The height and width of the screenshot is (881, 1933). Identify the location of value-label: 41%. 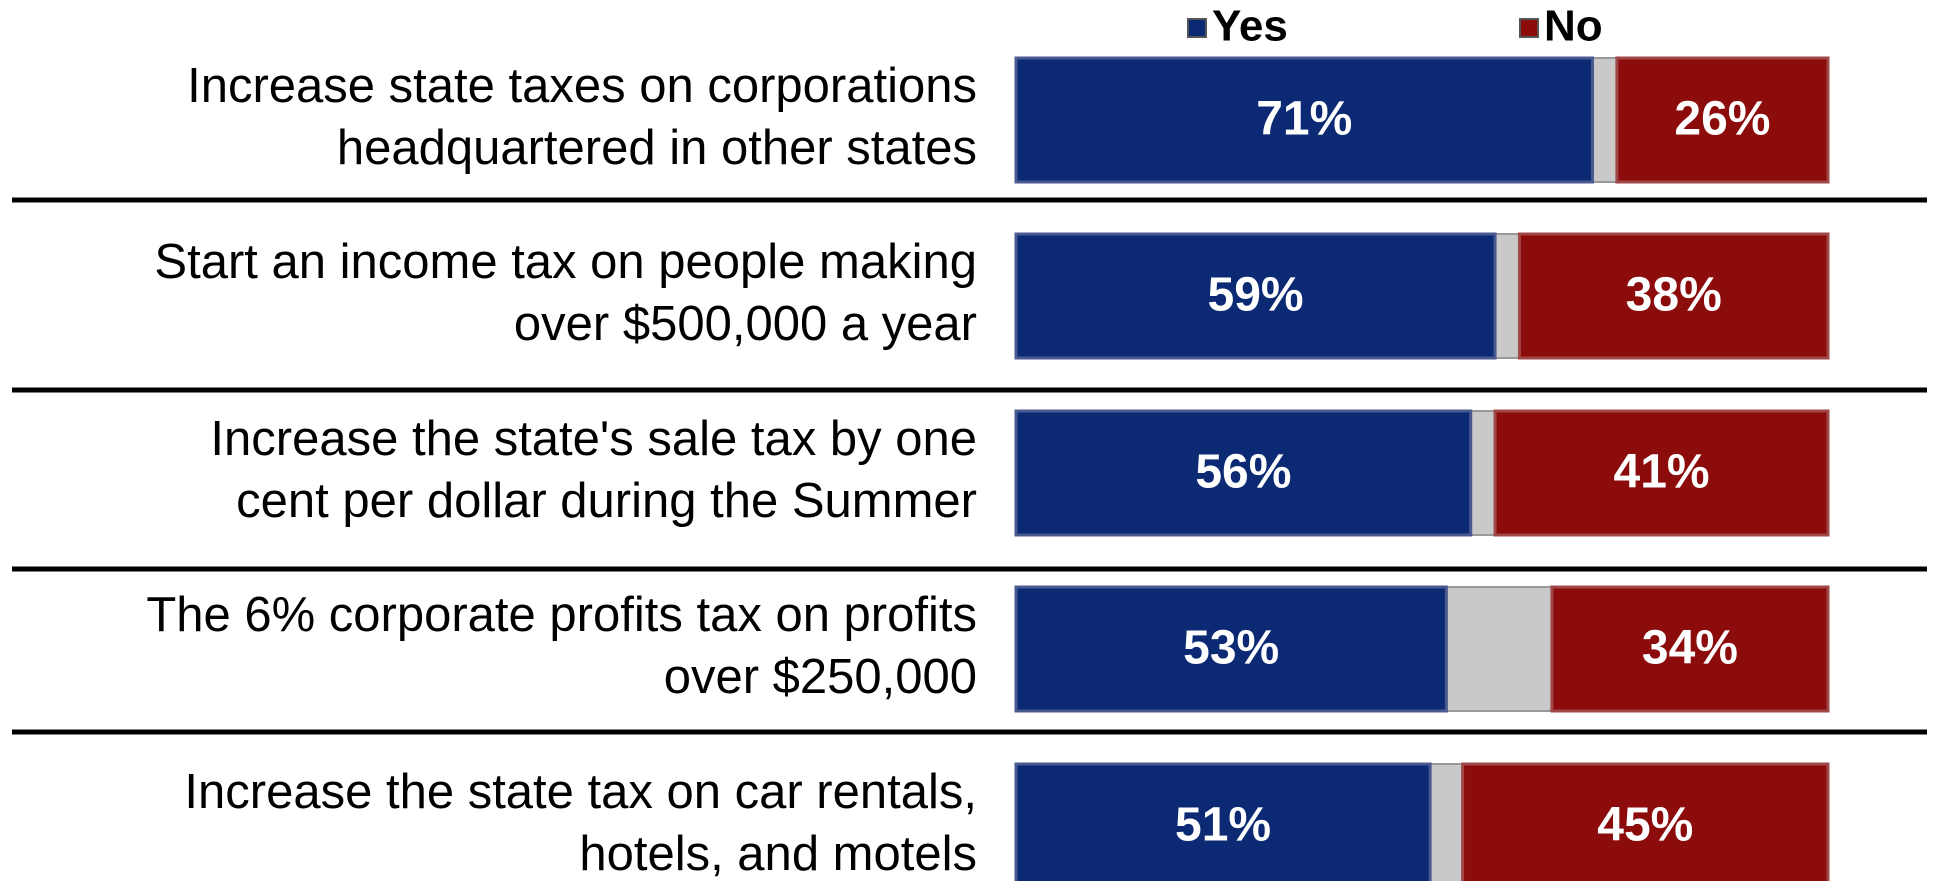
(1662, 472).